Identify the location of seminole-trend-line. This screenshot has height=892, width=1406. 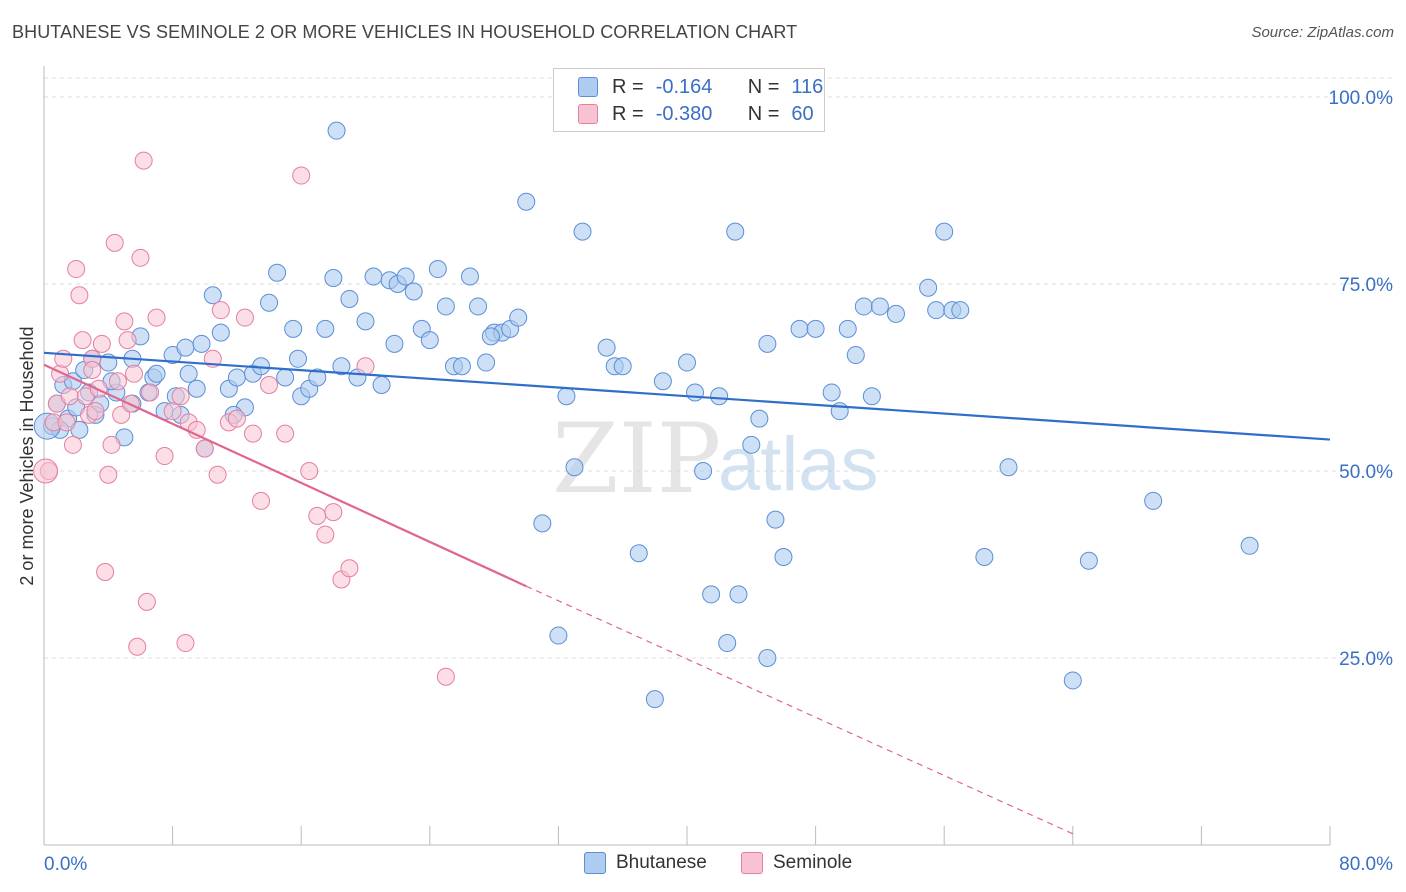
(285, 475).